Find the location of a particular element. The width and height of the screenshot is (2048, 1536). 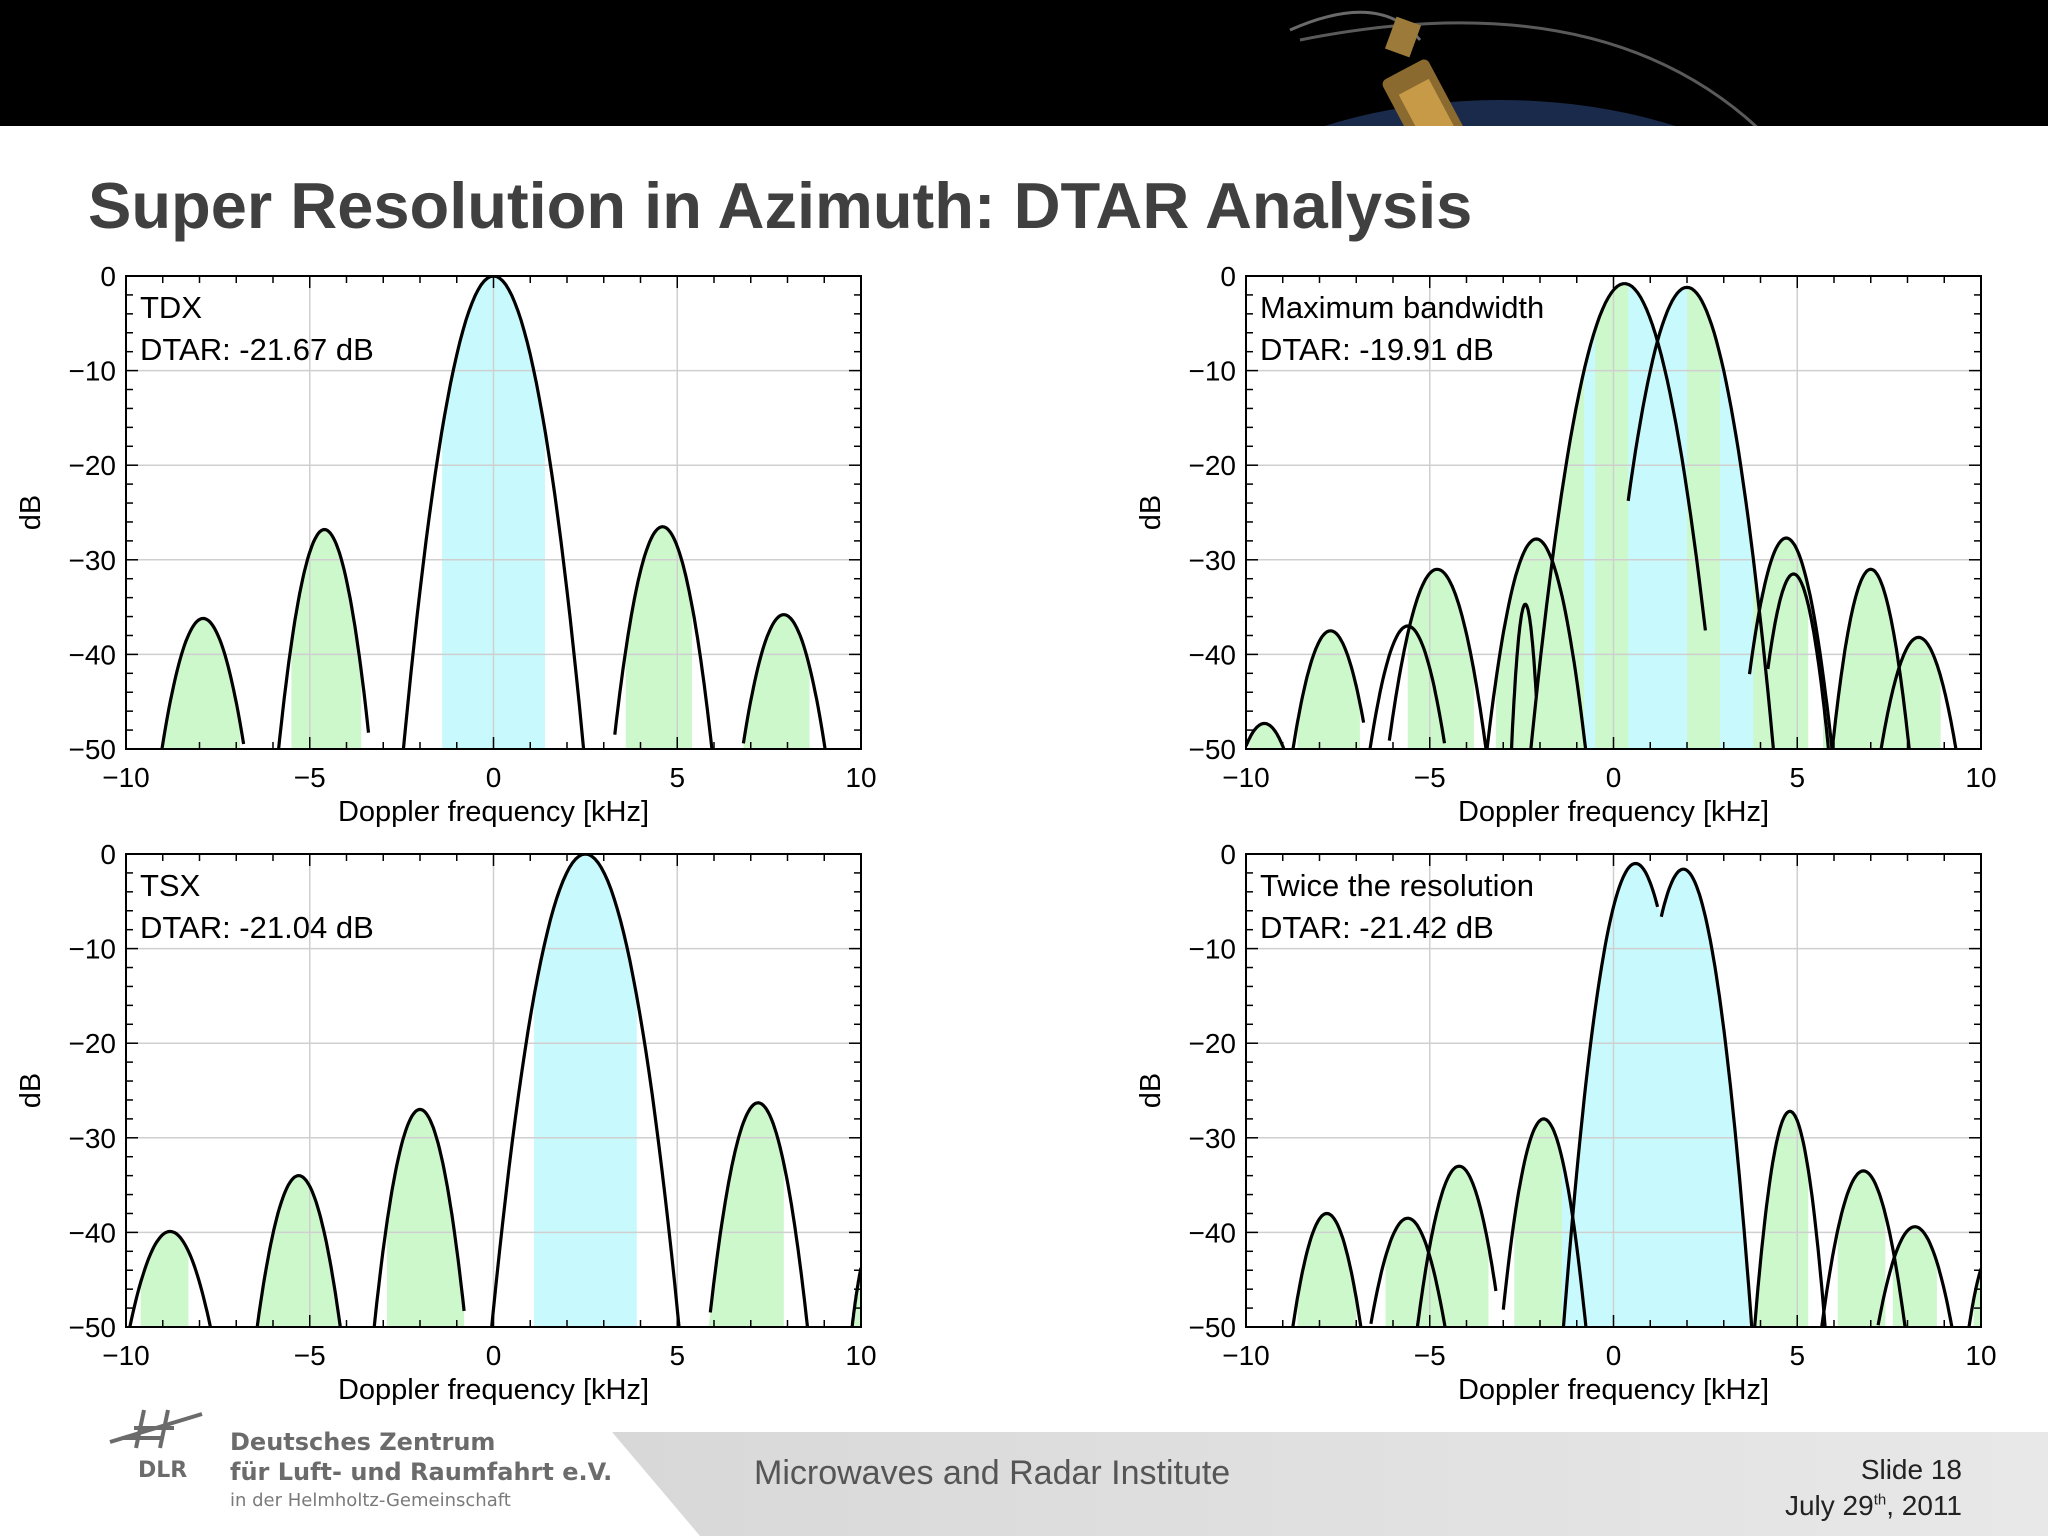

chart-annotation: Twice the resolution is located at coordinates (1397, 885).